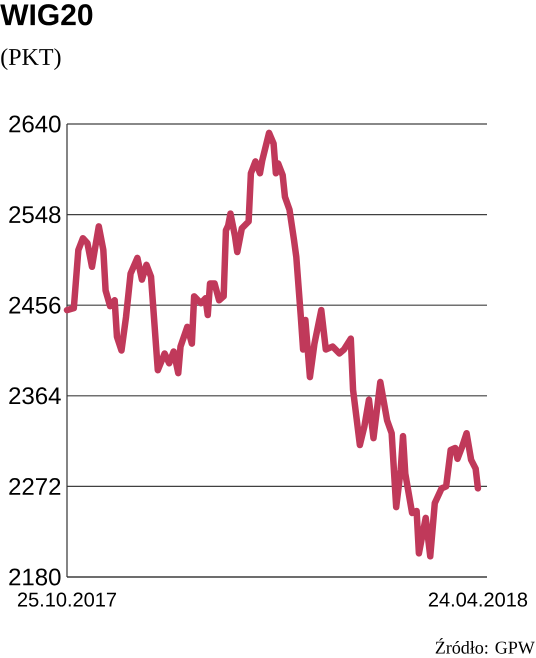 Image resolution: width=536 pixels, height=658 pixels. What do you see at coordinates (35, 577) in the screenshot?
I see `y-tick-label: 2180` at bounding box center [35, 577].